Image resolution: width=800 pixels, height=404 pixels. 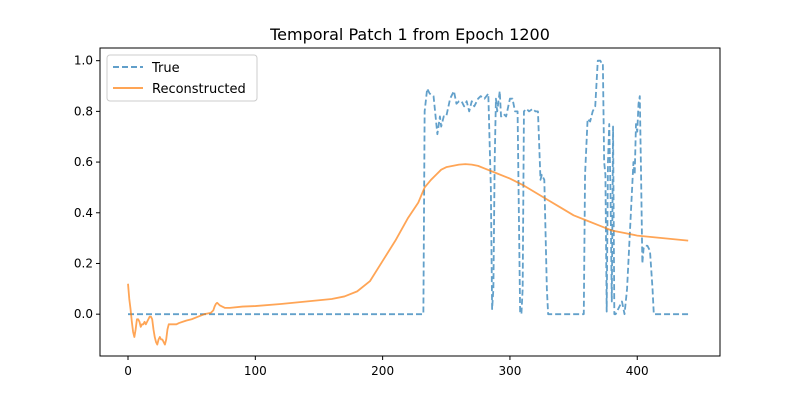 What do you see at coordinates (83, 314) in the screenshot?
I see `y-tick-label: 0.0` at bounding box center [83, 314].